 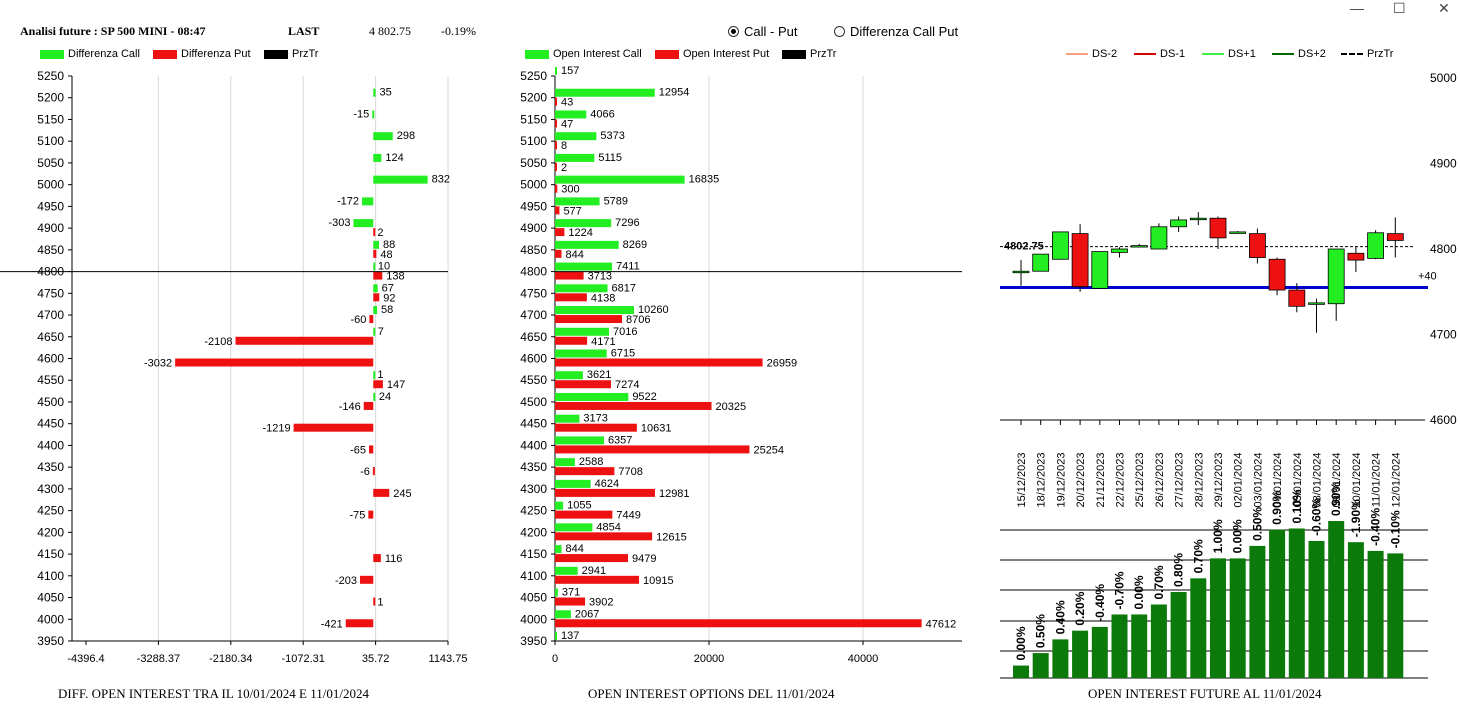 What do you see at coordinates (387, 310) in the screenshot?
I see `diff-call-label: 58` at bounding box center [387, 310].